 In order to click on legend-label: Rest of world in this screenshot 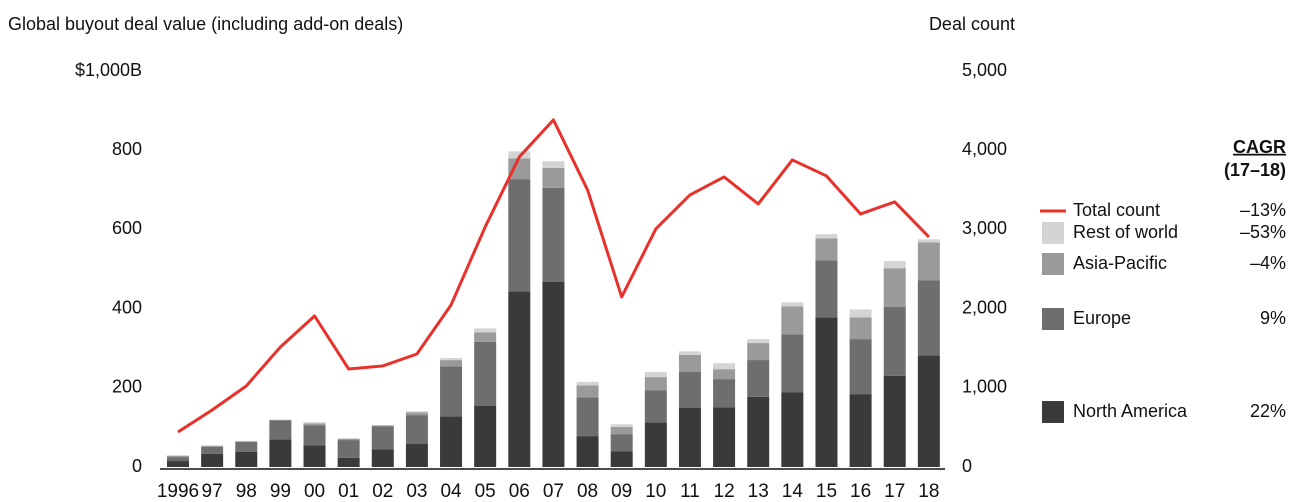, I will do `click(1125, 232)`.